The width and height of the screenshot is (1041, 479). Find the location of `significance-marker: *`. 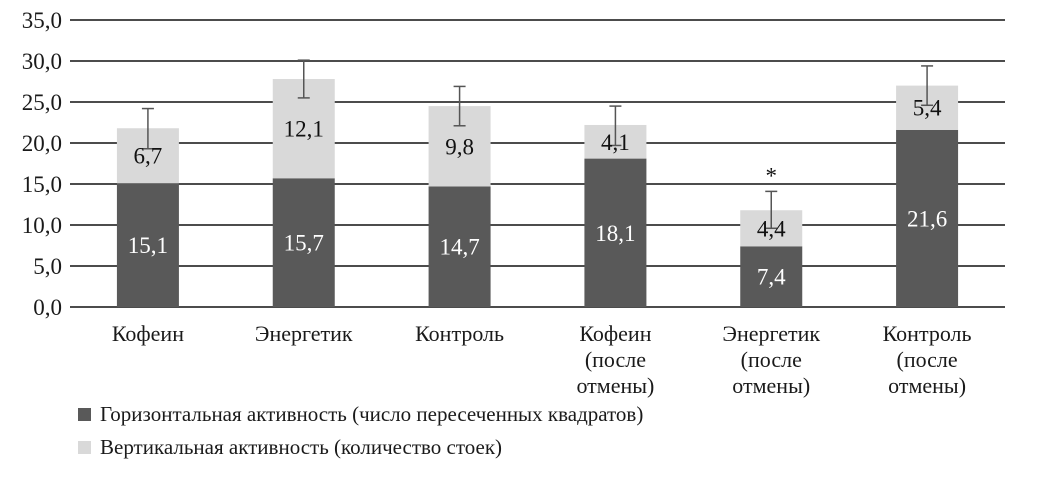

significance-marker: * is located at coordinates (772, 175).